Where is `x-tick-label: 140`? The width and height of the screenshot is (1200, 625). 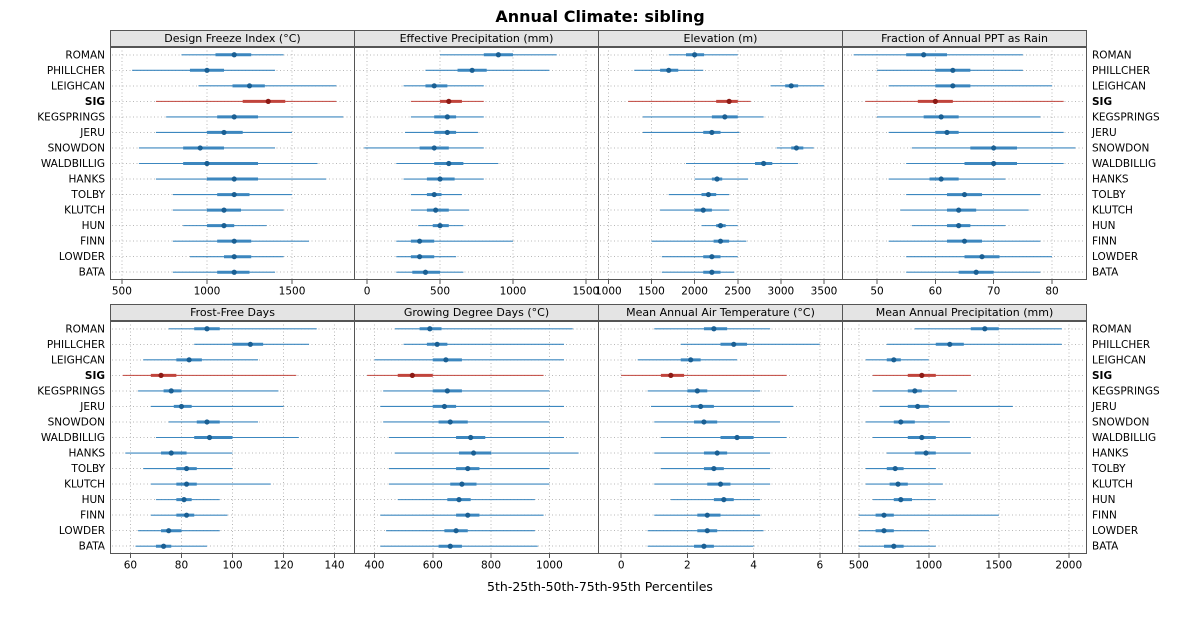
x-tick-label: 140 is located at coordinates (335, 566).